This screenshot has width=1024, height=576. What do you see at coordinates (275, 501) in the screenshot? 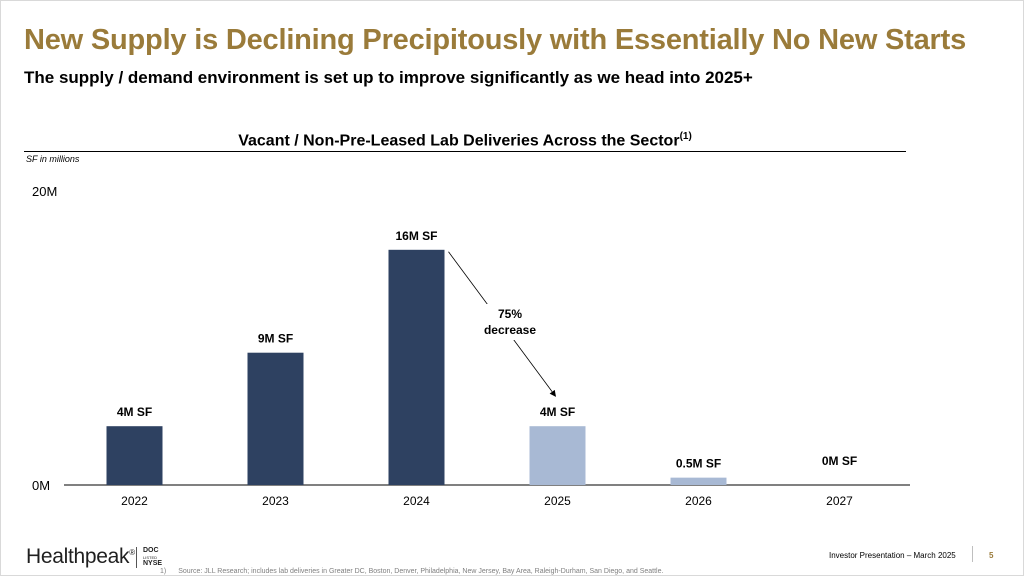
I see `x-tick-label-2023: 2023` at bounding box center [275, 501].